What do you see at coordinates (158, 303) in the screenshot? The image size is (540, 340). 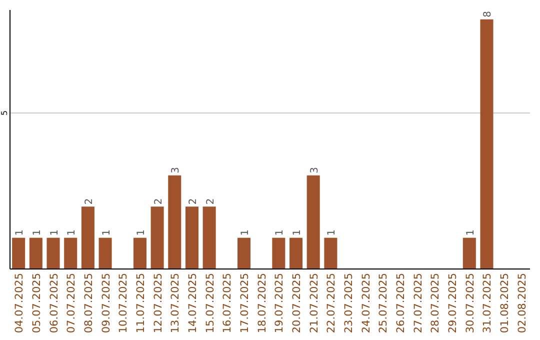 I see `x-tick-label: 12.07.2025` at bounding box center [158, 303].